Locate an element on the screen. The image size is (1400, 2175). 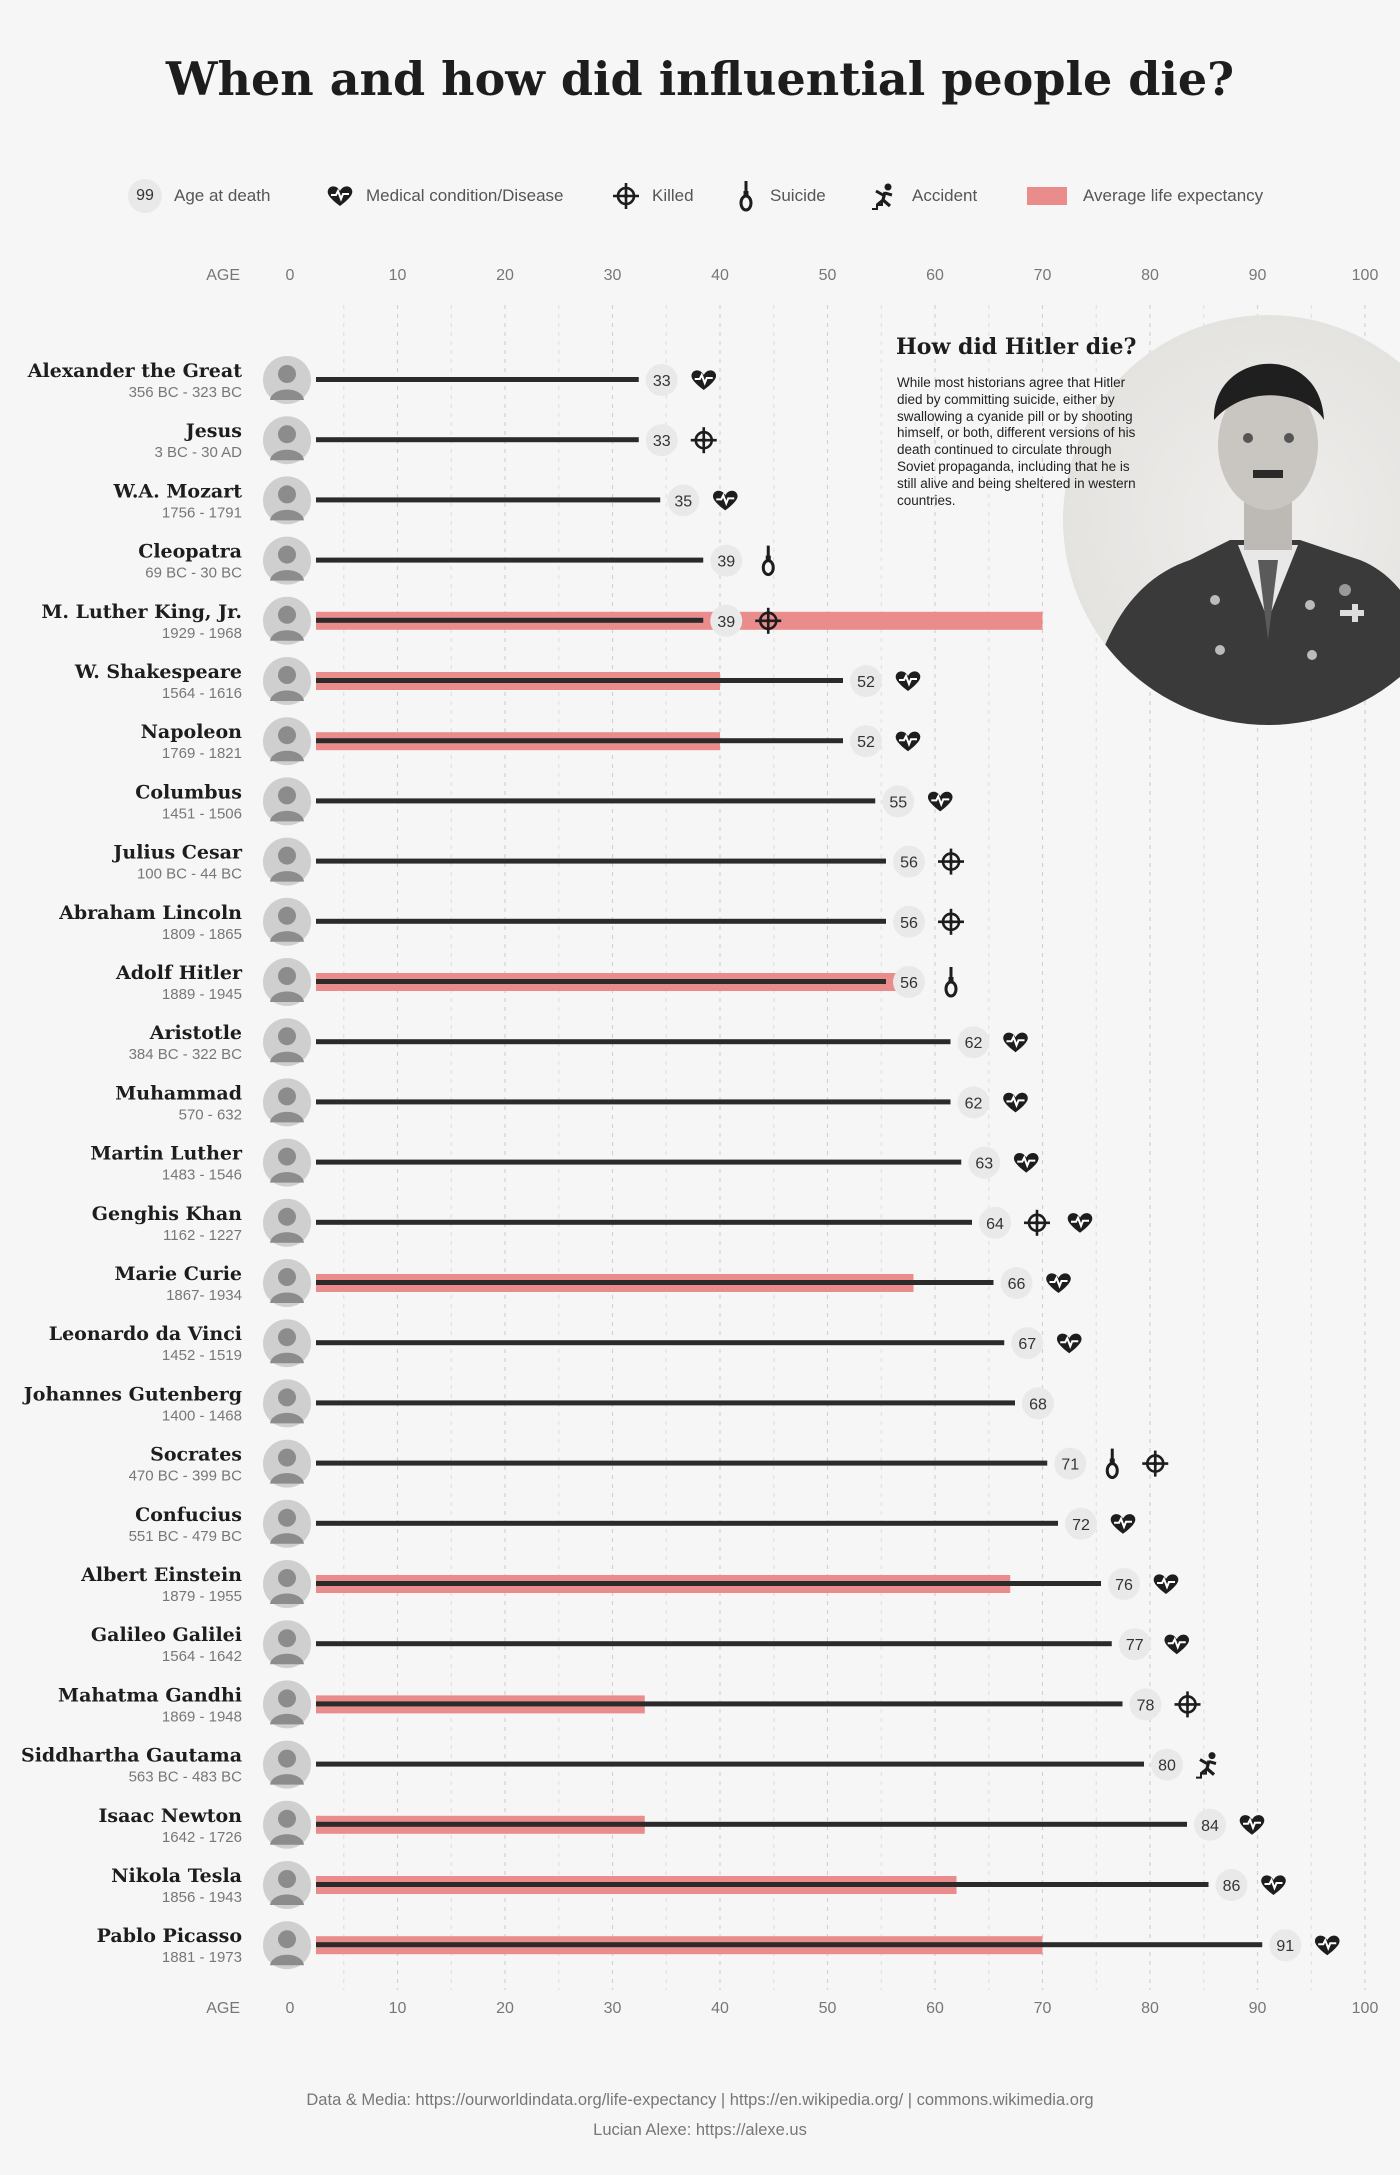
legend-medical-label: Medical condition/Disease is located at coordinates (465, 195).